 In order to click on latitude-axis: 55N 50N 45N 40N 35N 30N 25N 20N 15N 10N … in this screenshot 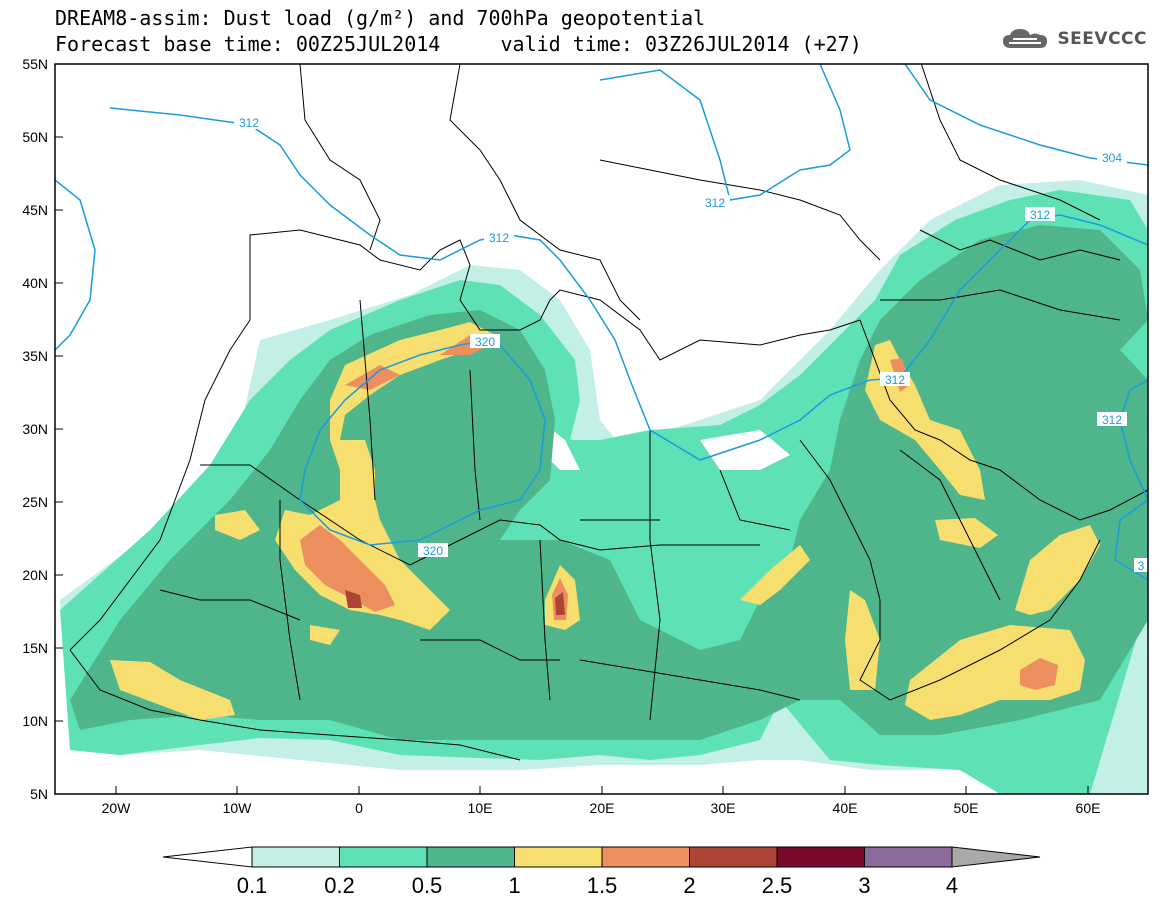, I will do `click(42, 429)`.